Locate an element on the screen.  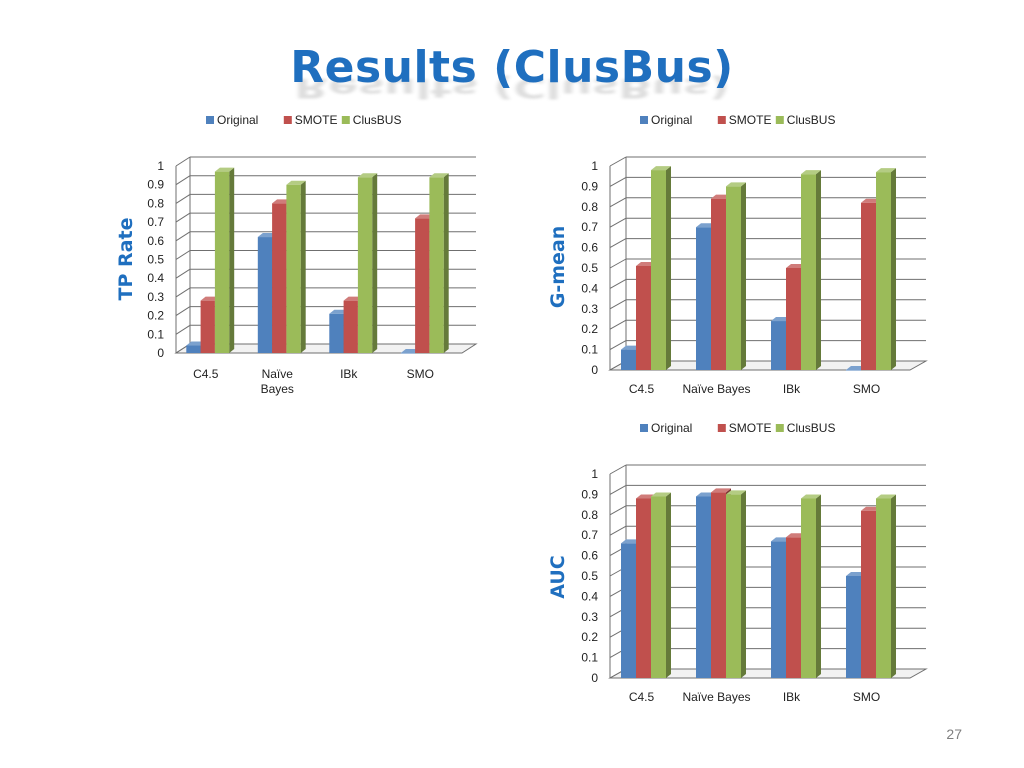
page-number: 27 is located at coordinates (954, 734).